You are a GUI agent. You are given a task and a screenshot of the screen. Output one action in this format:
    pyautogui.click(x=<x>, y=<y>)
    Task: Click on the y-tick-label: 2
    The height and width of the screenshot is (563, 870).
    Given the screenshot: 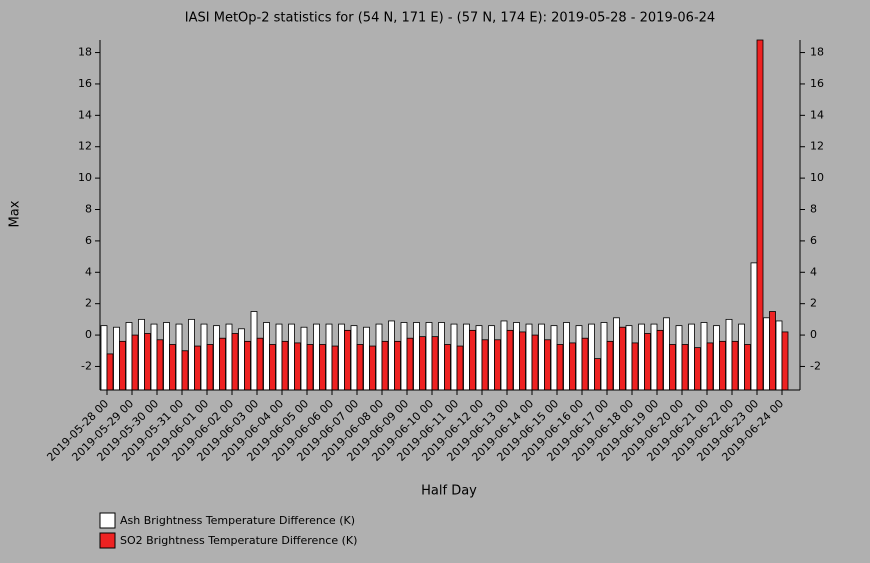 What is the action you would take?
    pyautogui.click(x=88, y=303)
    